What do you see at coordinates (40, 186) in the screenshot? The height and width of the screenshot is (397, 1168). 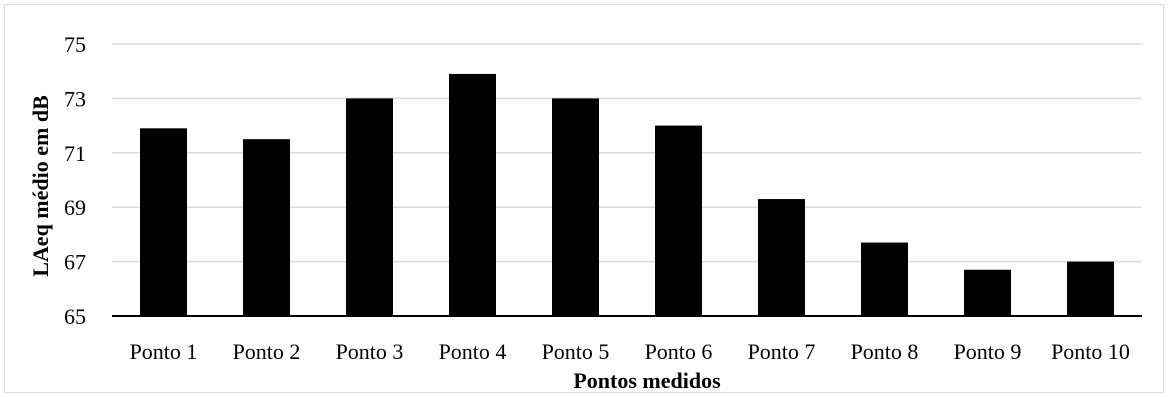 I see `y-axis-title: LAeq médio em dB` at bounding box center [40, 186].